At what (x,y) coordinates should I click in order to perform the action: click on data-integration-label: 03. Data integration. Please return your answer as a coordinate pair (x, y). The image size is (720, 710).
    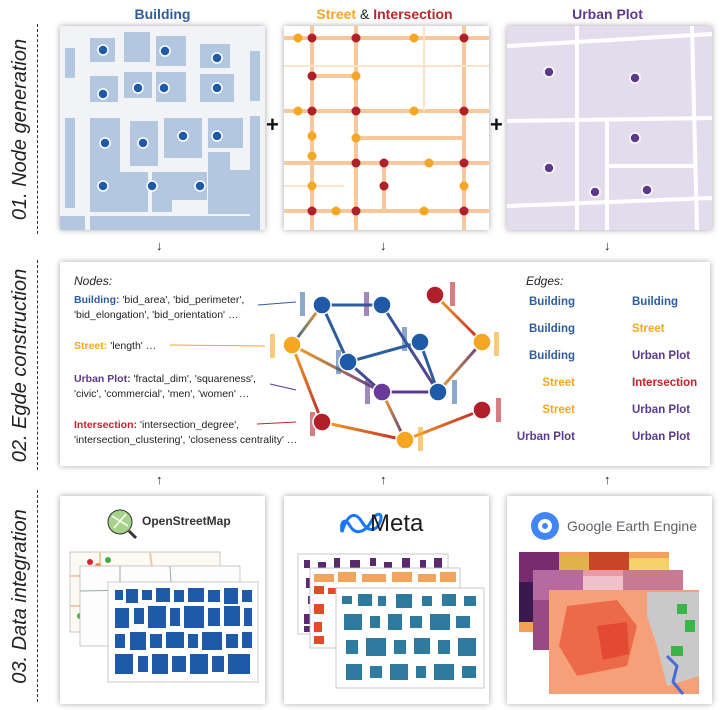
    Looking at the image, I should click on (20, 596).